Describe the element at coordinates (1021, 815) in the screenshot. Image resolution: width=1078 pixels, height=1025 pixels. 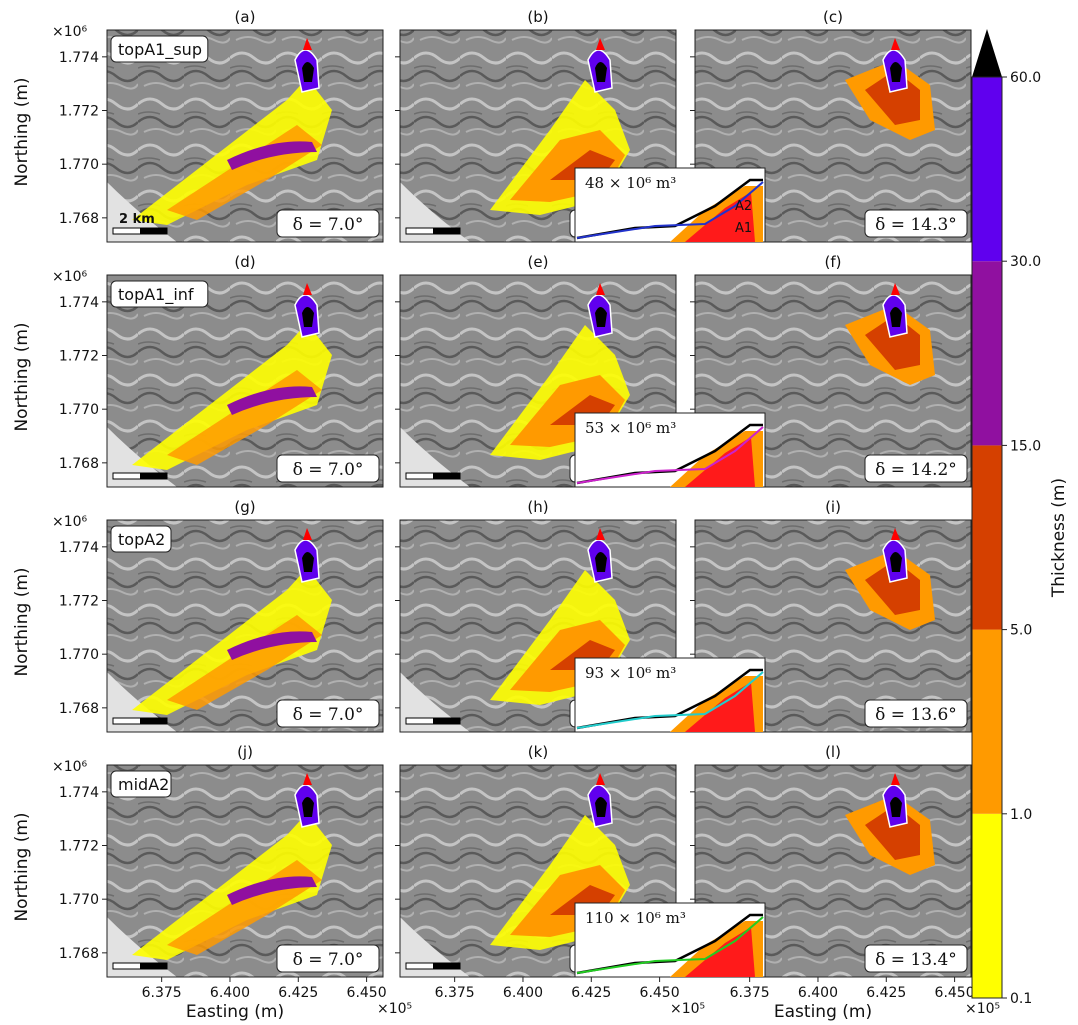
I see `colorbar-tick-label: 1.0` at that location.